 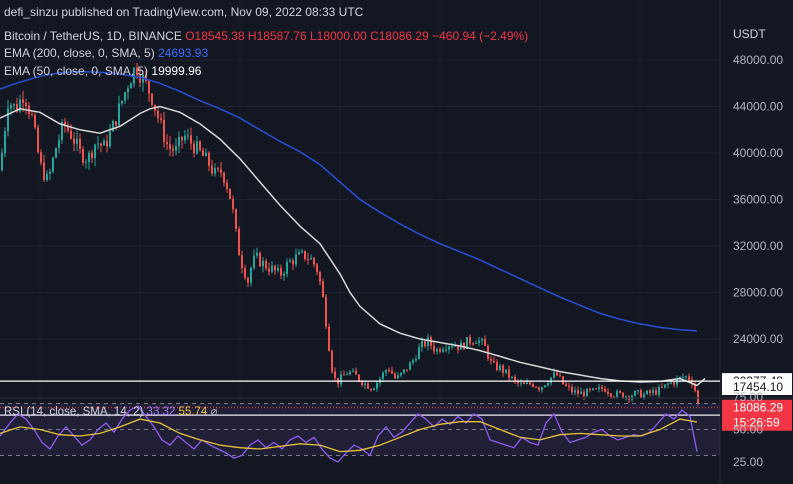 I want to click on rsi-label: RSI (14, close, SMA, 14, 2), so click(x=74, y=412).